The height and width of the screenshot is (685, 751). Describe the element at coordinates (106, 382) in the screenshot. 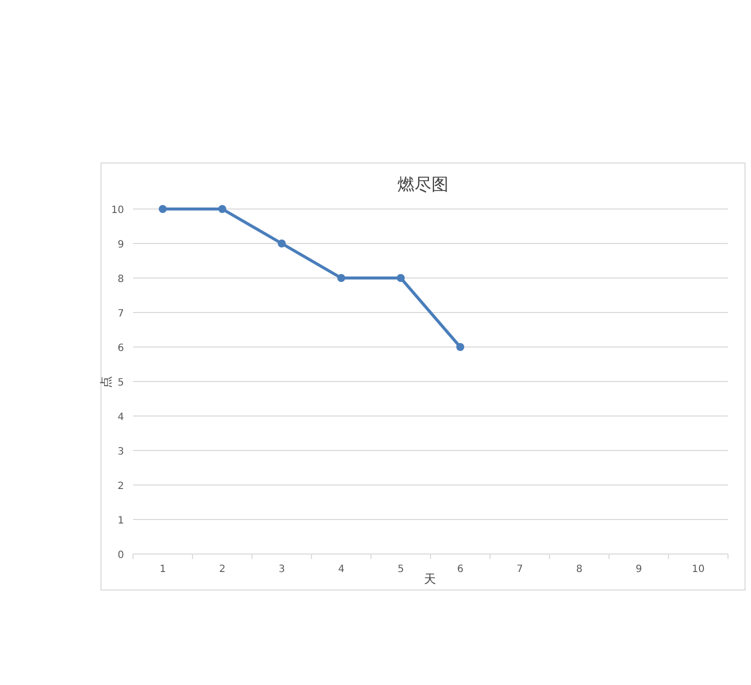

I see `y-axis-title: 点` at that location.